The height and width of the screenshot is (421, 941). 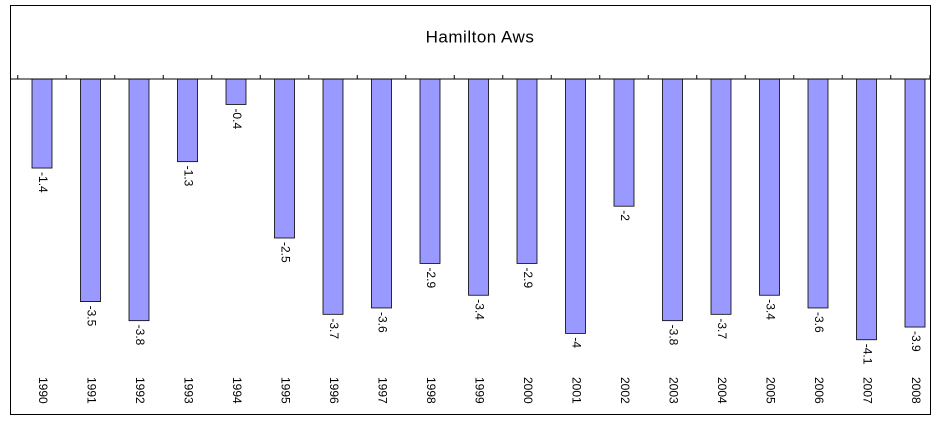 I want to click on data-label: -2.5, so click(x=285, y=252).